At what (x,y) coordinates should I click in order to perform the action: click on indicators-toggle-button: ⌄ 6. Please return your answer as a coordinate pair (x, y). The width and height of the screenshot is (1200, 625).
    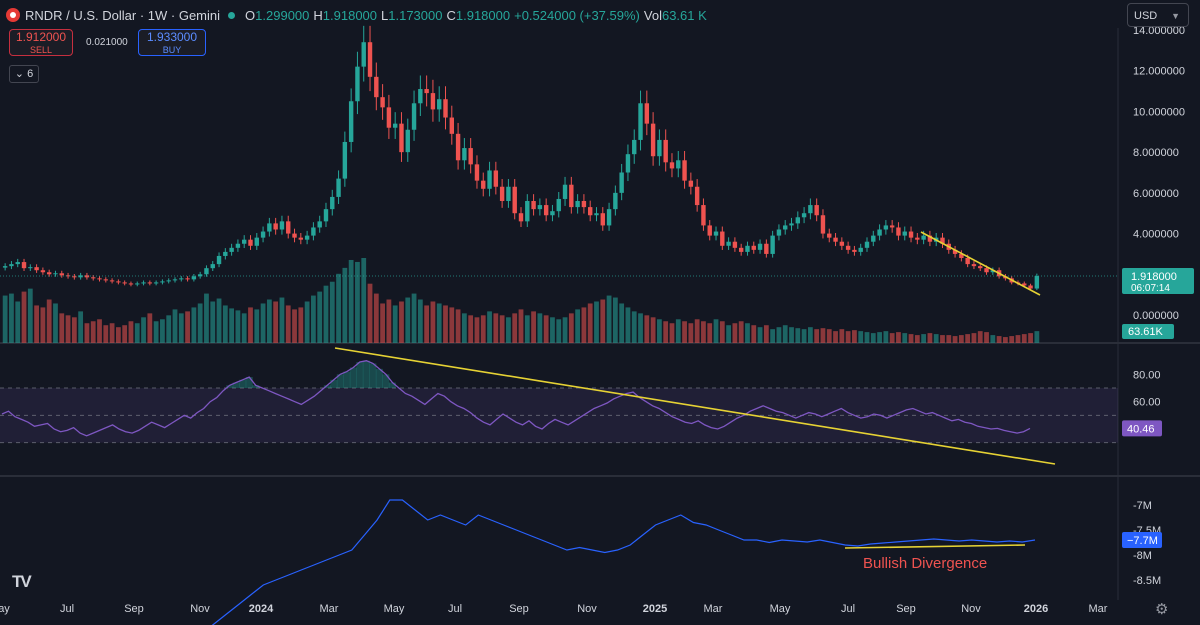
    Looking at the image, I should click on (24, 74).